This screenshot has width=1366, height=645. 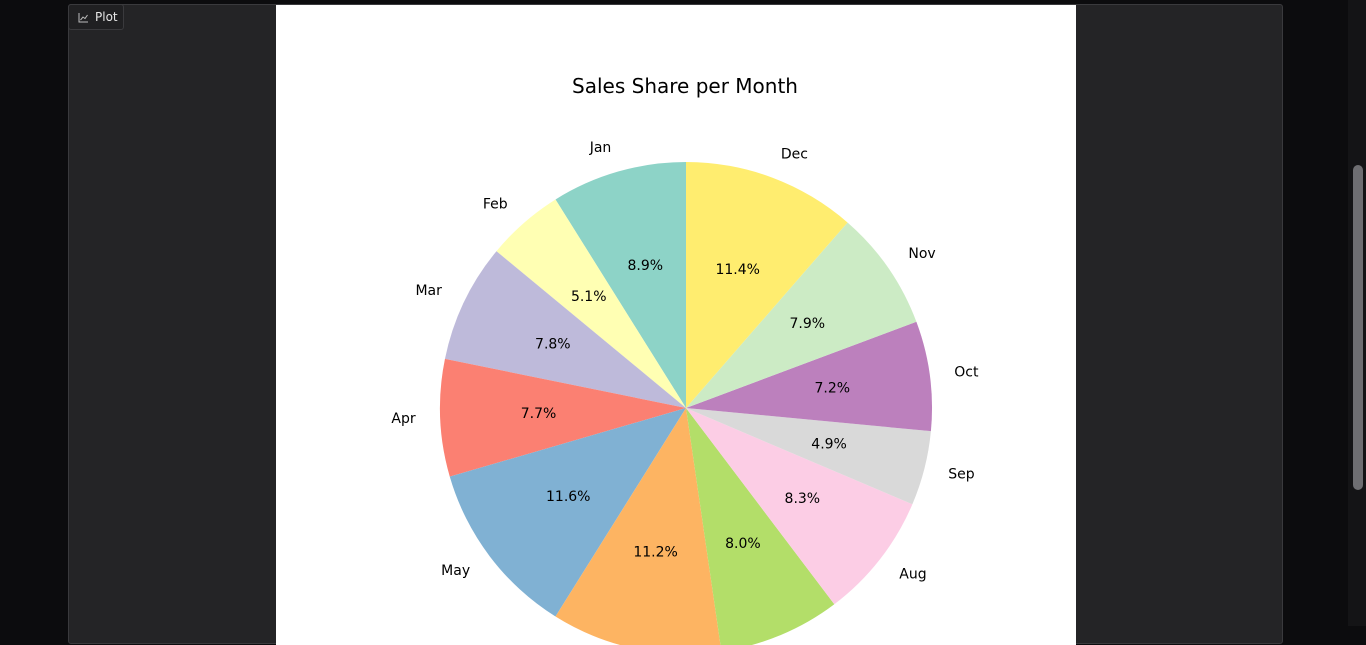 What do you see at coordinates (743, 544) in the screenshot?
I see `pie-value-label: 8.0%` at bounding box center [743, 544].